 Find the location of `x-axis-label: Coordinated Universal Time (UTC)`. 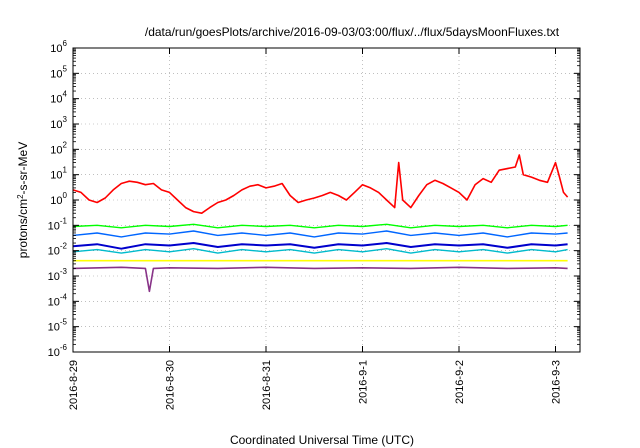

x-axis-label: Coordinated Universal Time (UTC) is located at coordinates (322, 440).